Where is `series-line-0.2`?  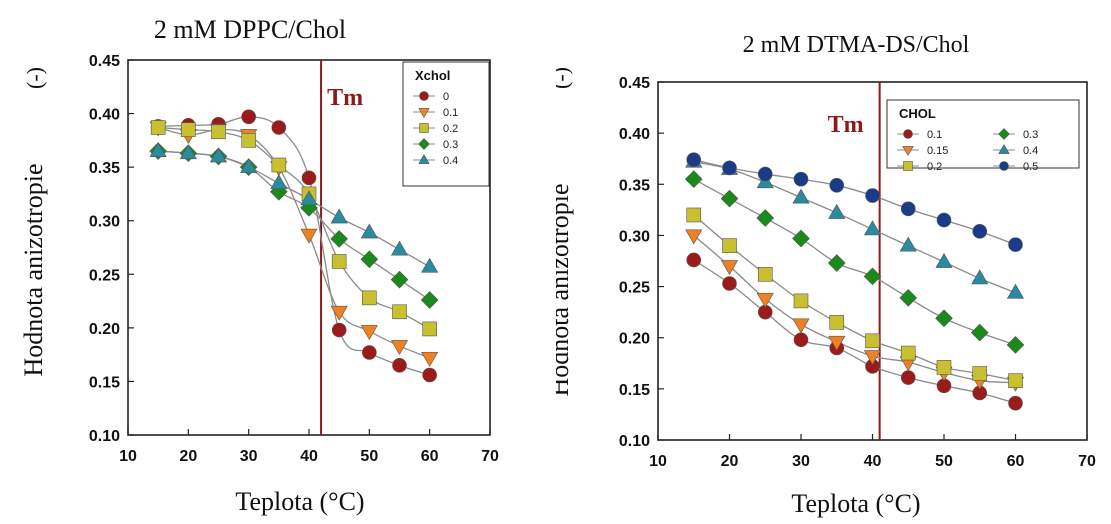 series-line-0.2 is located at coordinates (854, 298).